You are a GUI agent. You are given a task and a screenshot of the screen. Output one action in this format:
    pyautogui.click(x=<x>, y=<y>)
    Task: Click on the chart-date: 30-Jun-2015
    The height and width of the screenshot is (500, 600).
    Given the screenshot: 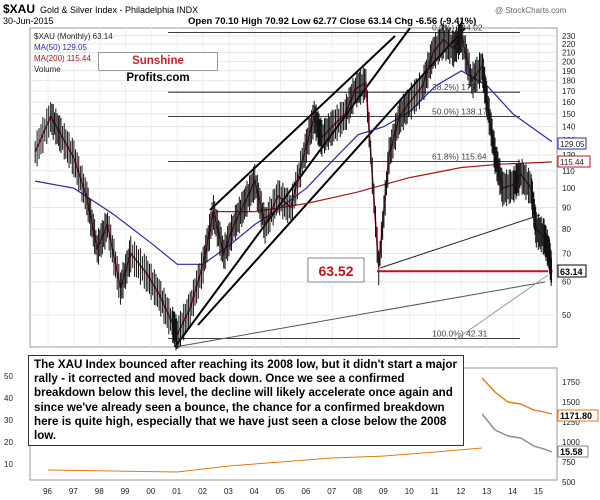 What is the action you would take?
    pyautogui.click(x=28, y=21)
    